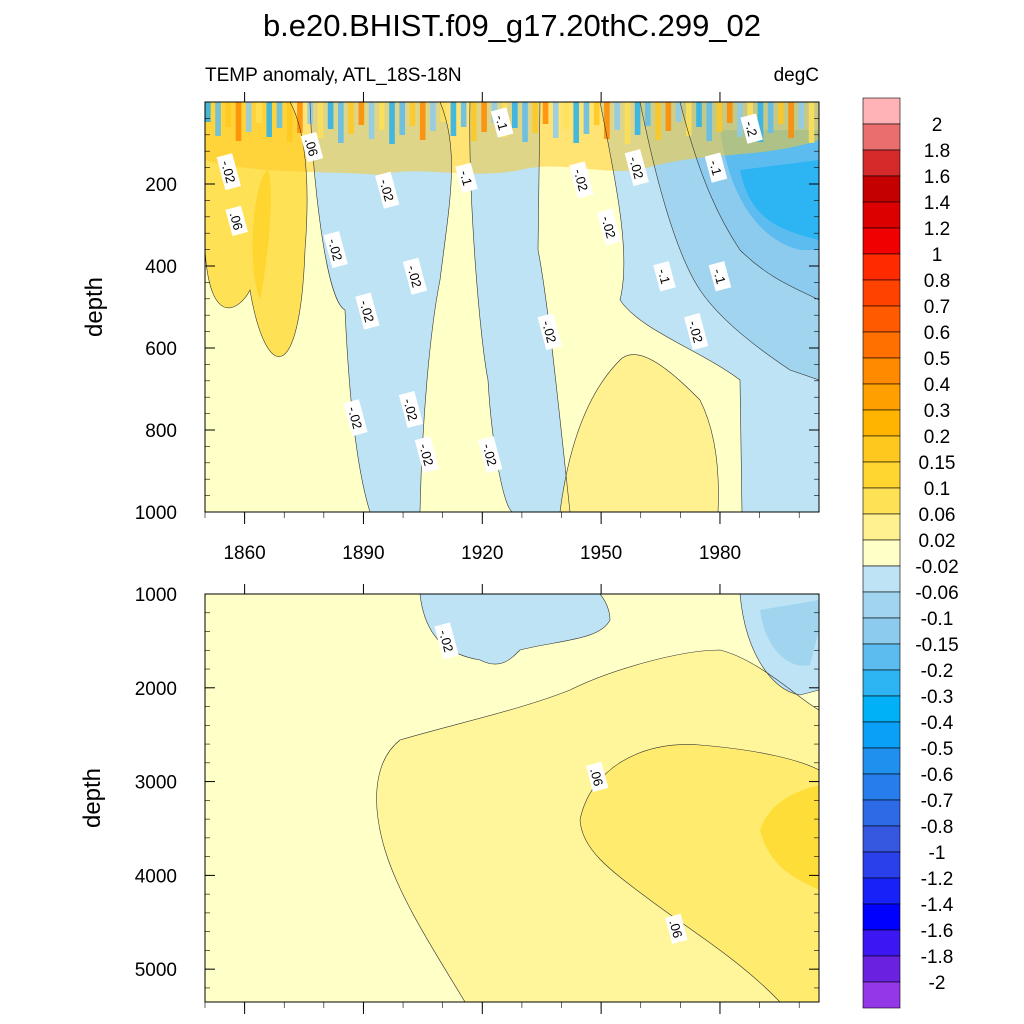 This screenshot has width=1024, height=1024. What do you see at coordinates (92, 798) in the screenshot?
I see `lower-y-axis-label: depth` at bounding box center [92, 798].